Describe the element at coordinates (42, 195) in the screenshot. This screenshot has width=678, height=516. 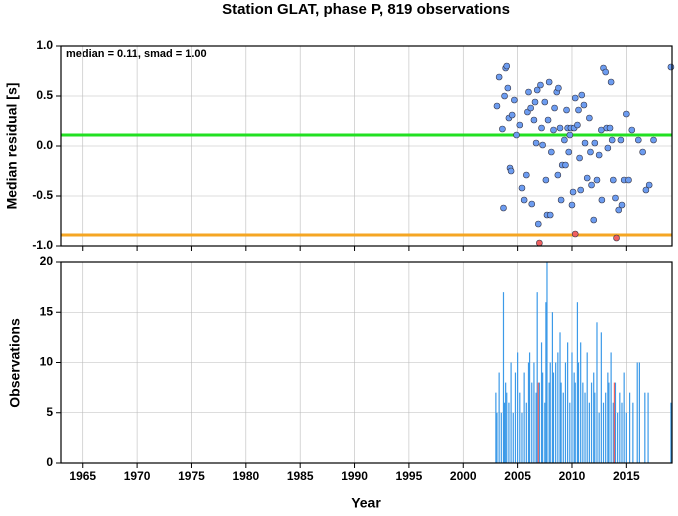
I see `y-tick-label: -0.5` at that location.